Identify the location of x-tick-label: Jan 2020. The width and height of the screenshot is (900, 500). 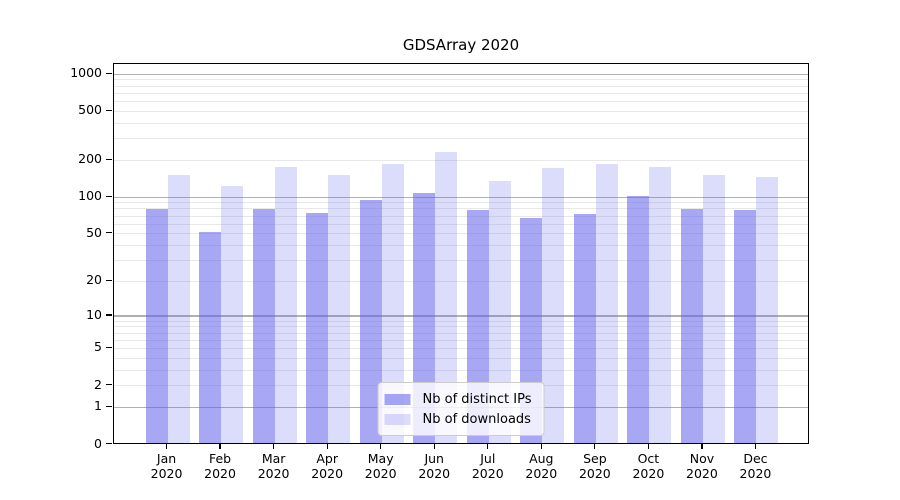
(167, 466).